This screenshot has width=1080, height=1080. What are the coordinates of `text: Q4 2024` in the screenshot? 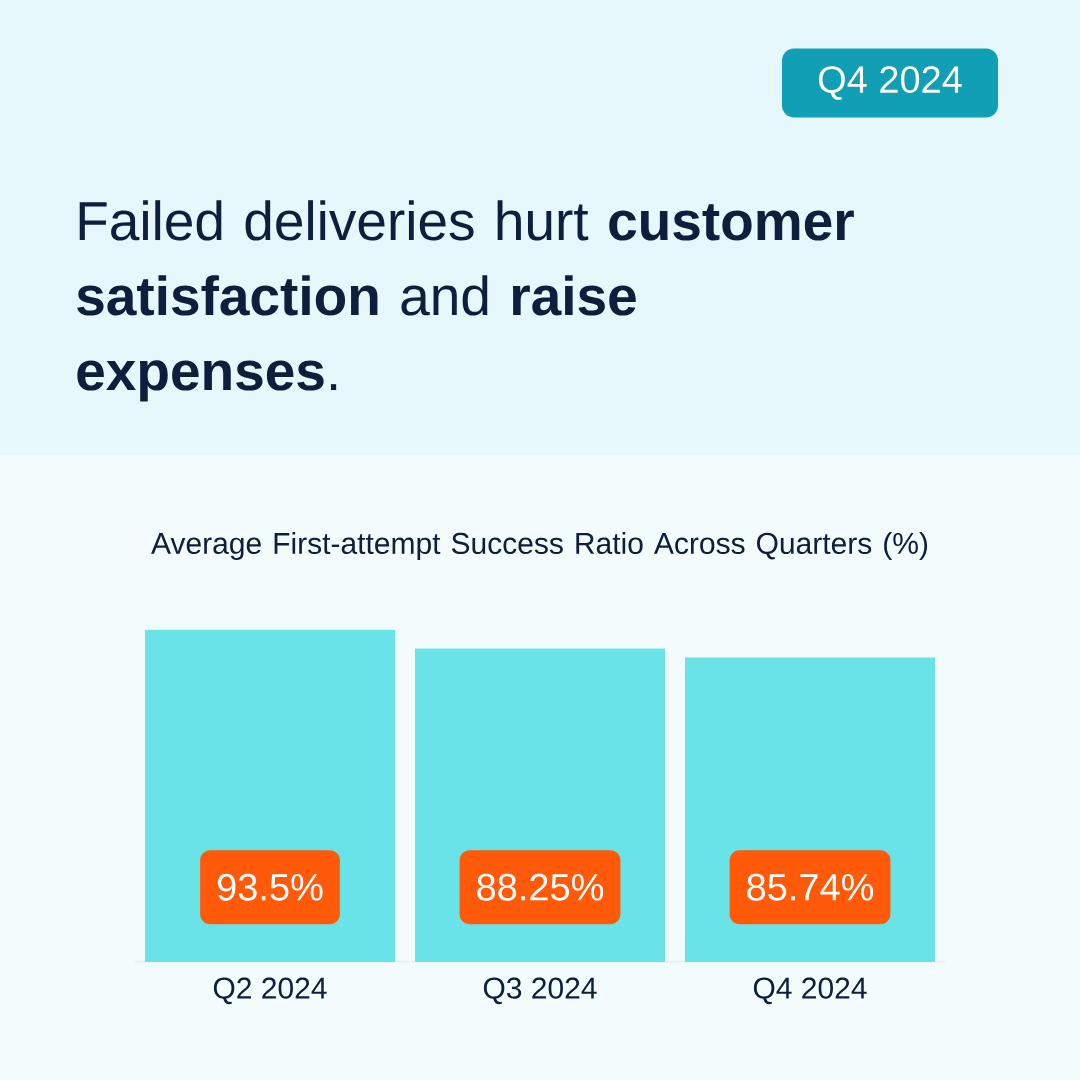 It's located at (890, 83).